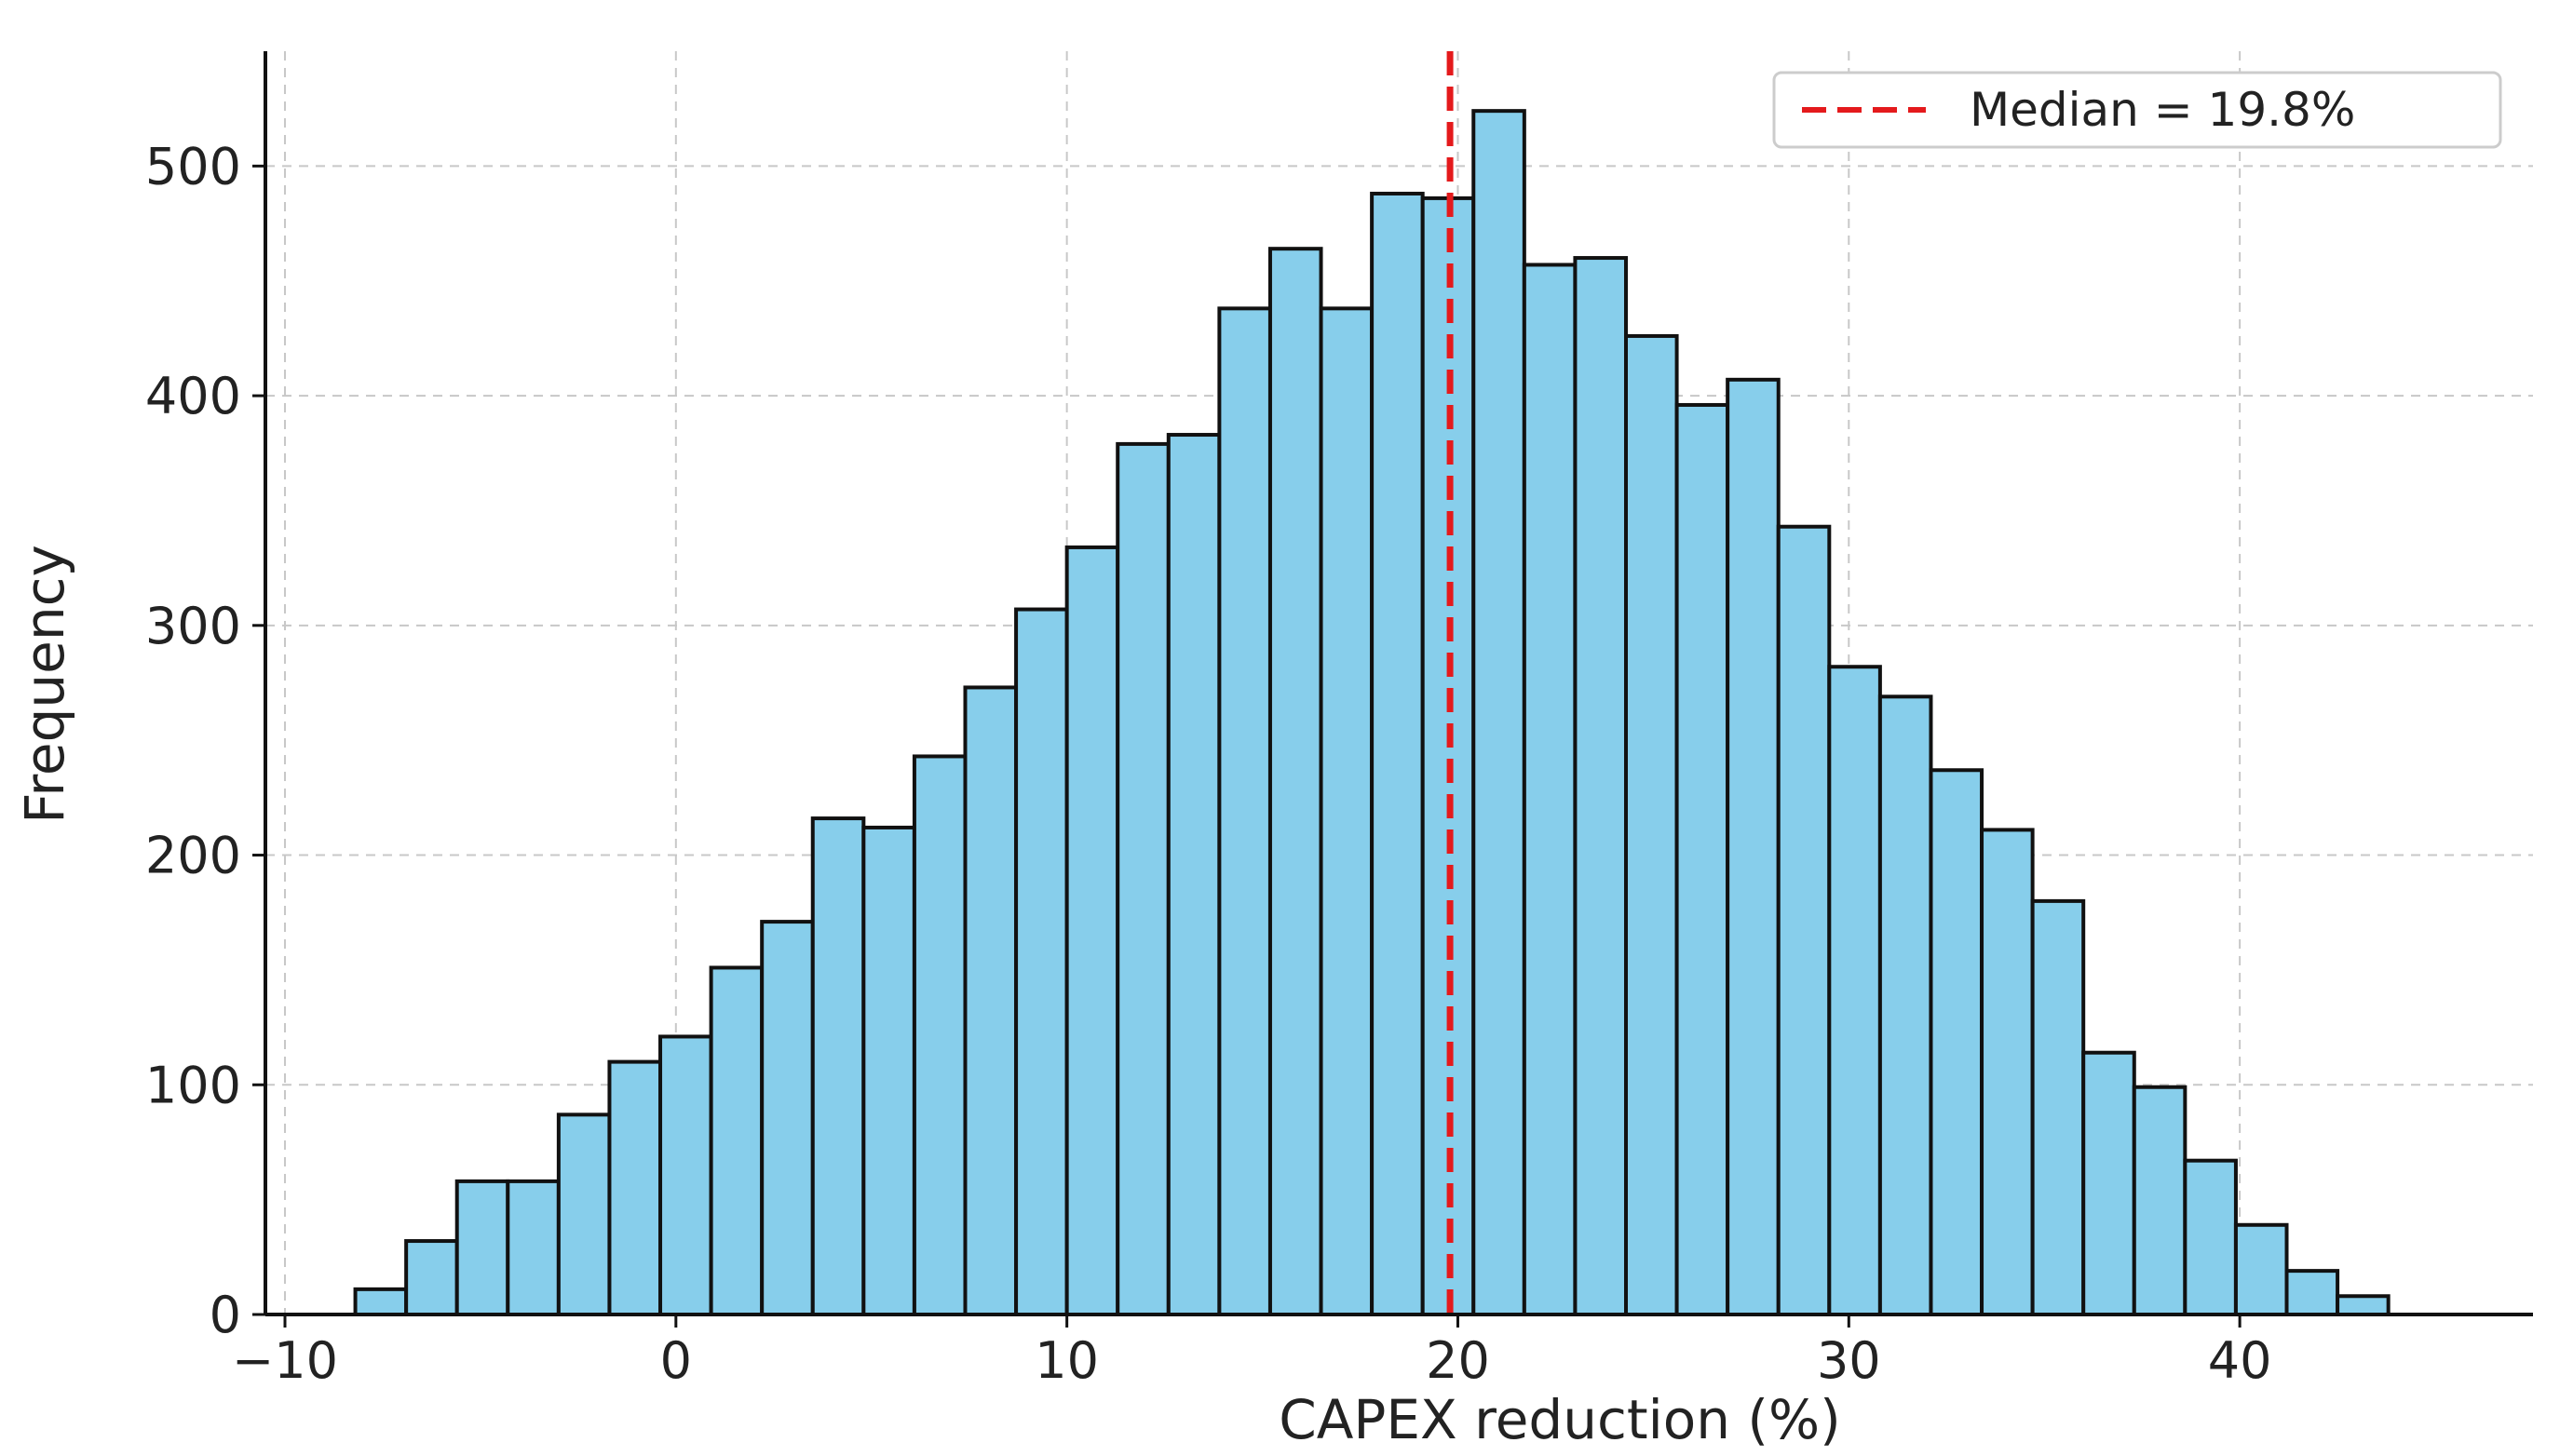 The width and height of the screenshot is (2560, 1456). I want to click on y-axis-label: Frequency, so click(44, 684).